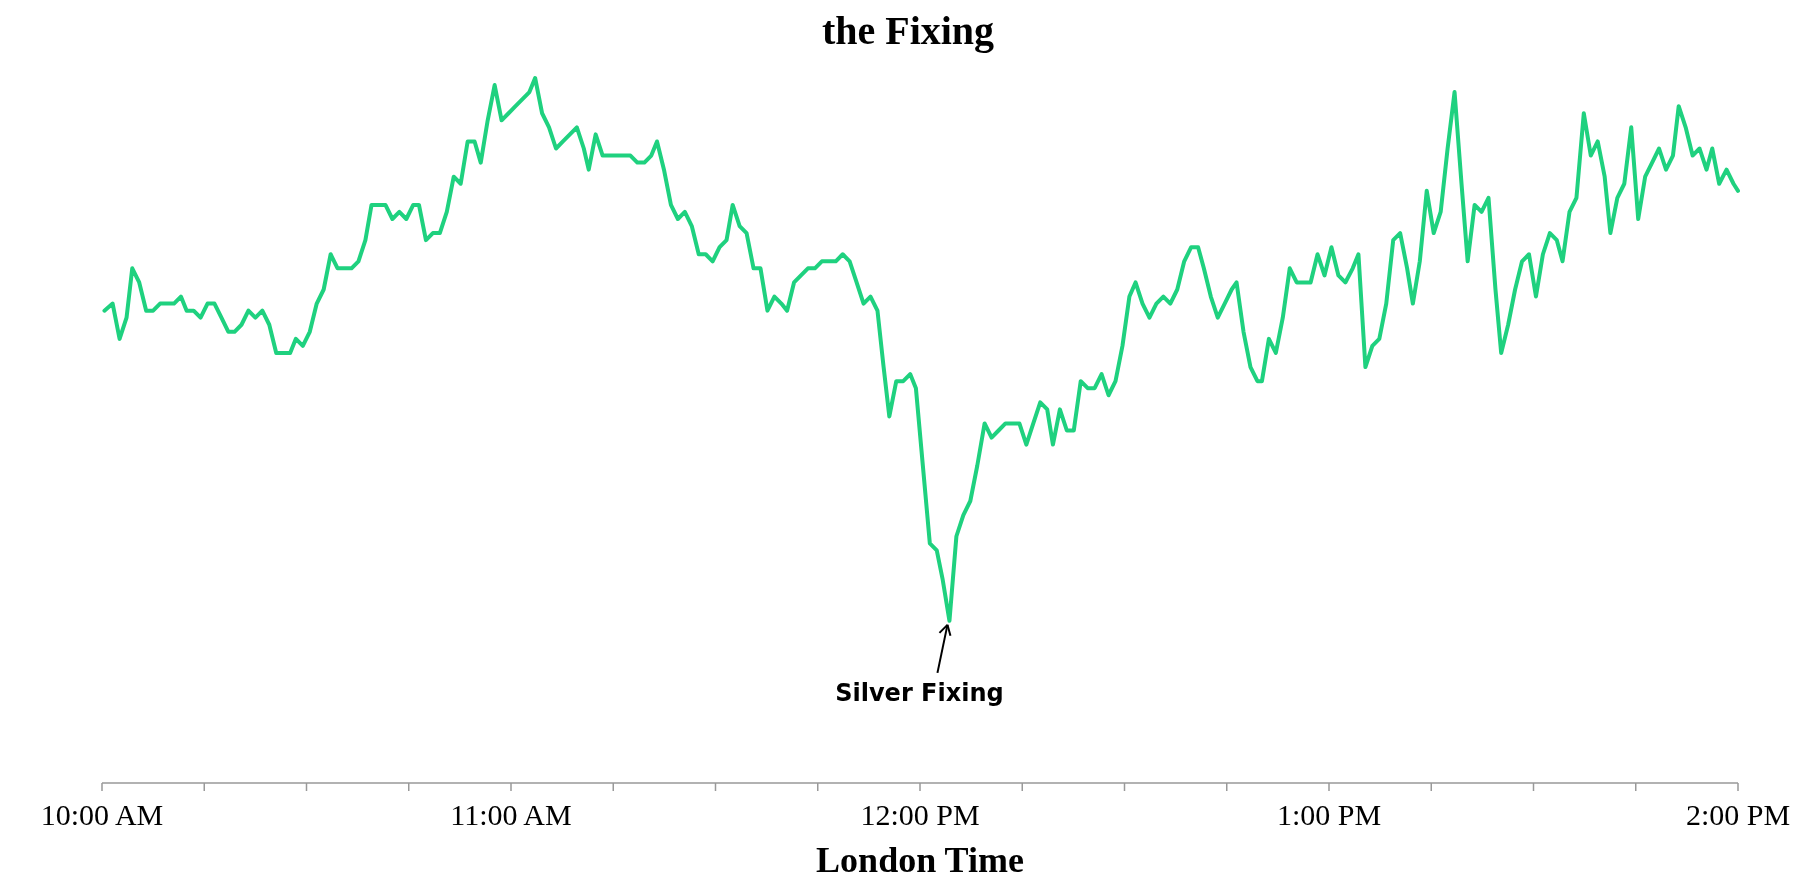  Describe the element at coordinates (1738, 814) in the screenshot. I see `x-tick-label: 2:00 PM` at that location.